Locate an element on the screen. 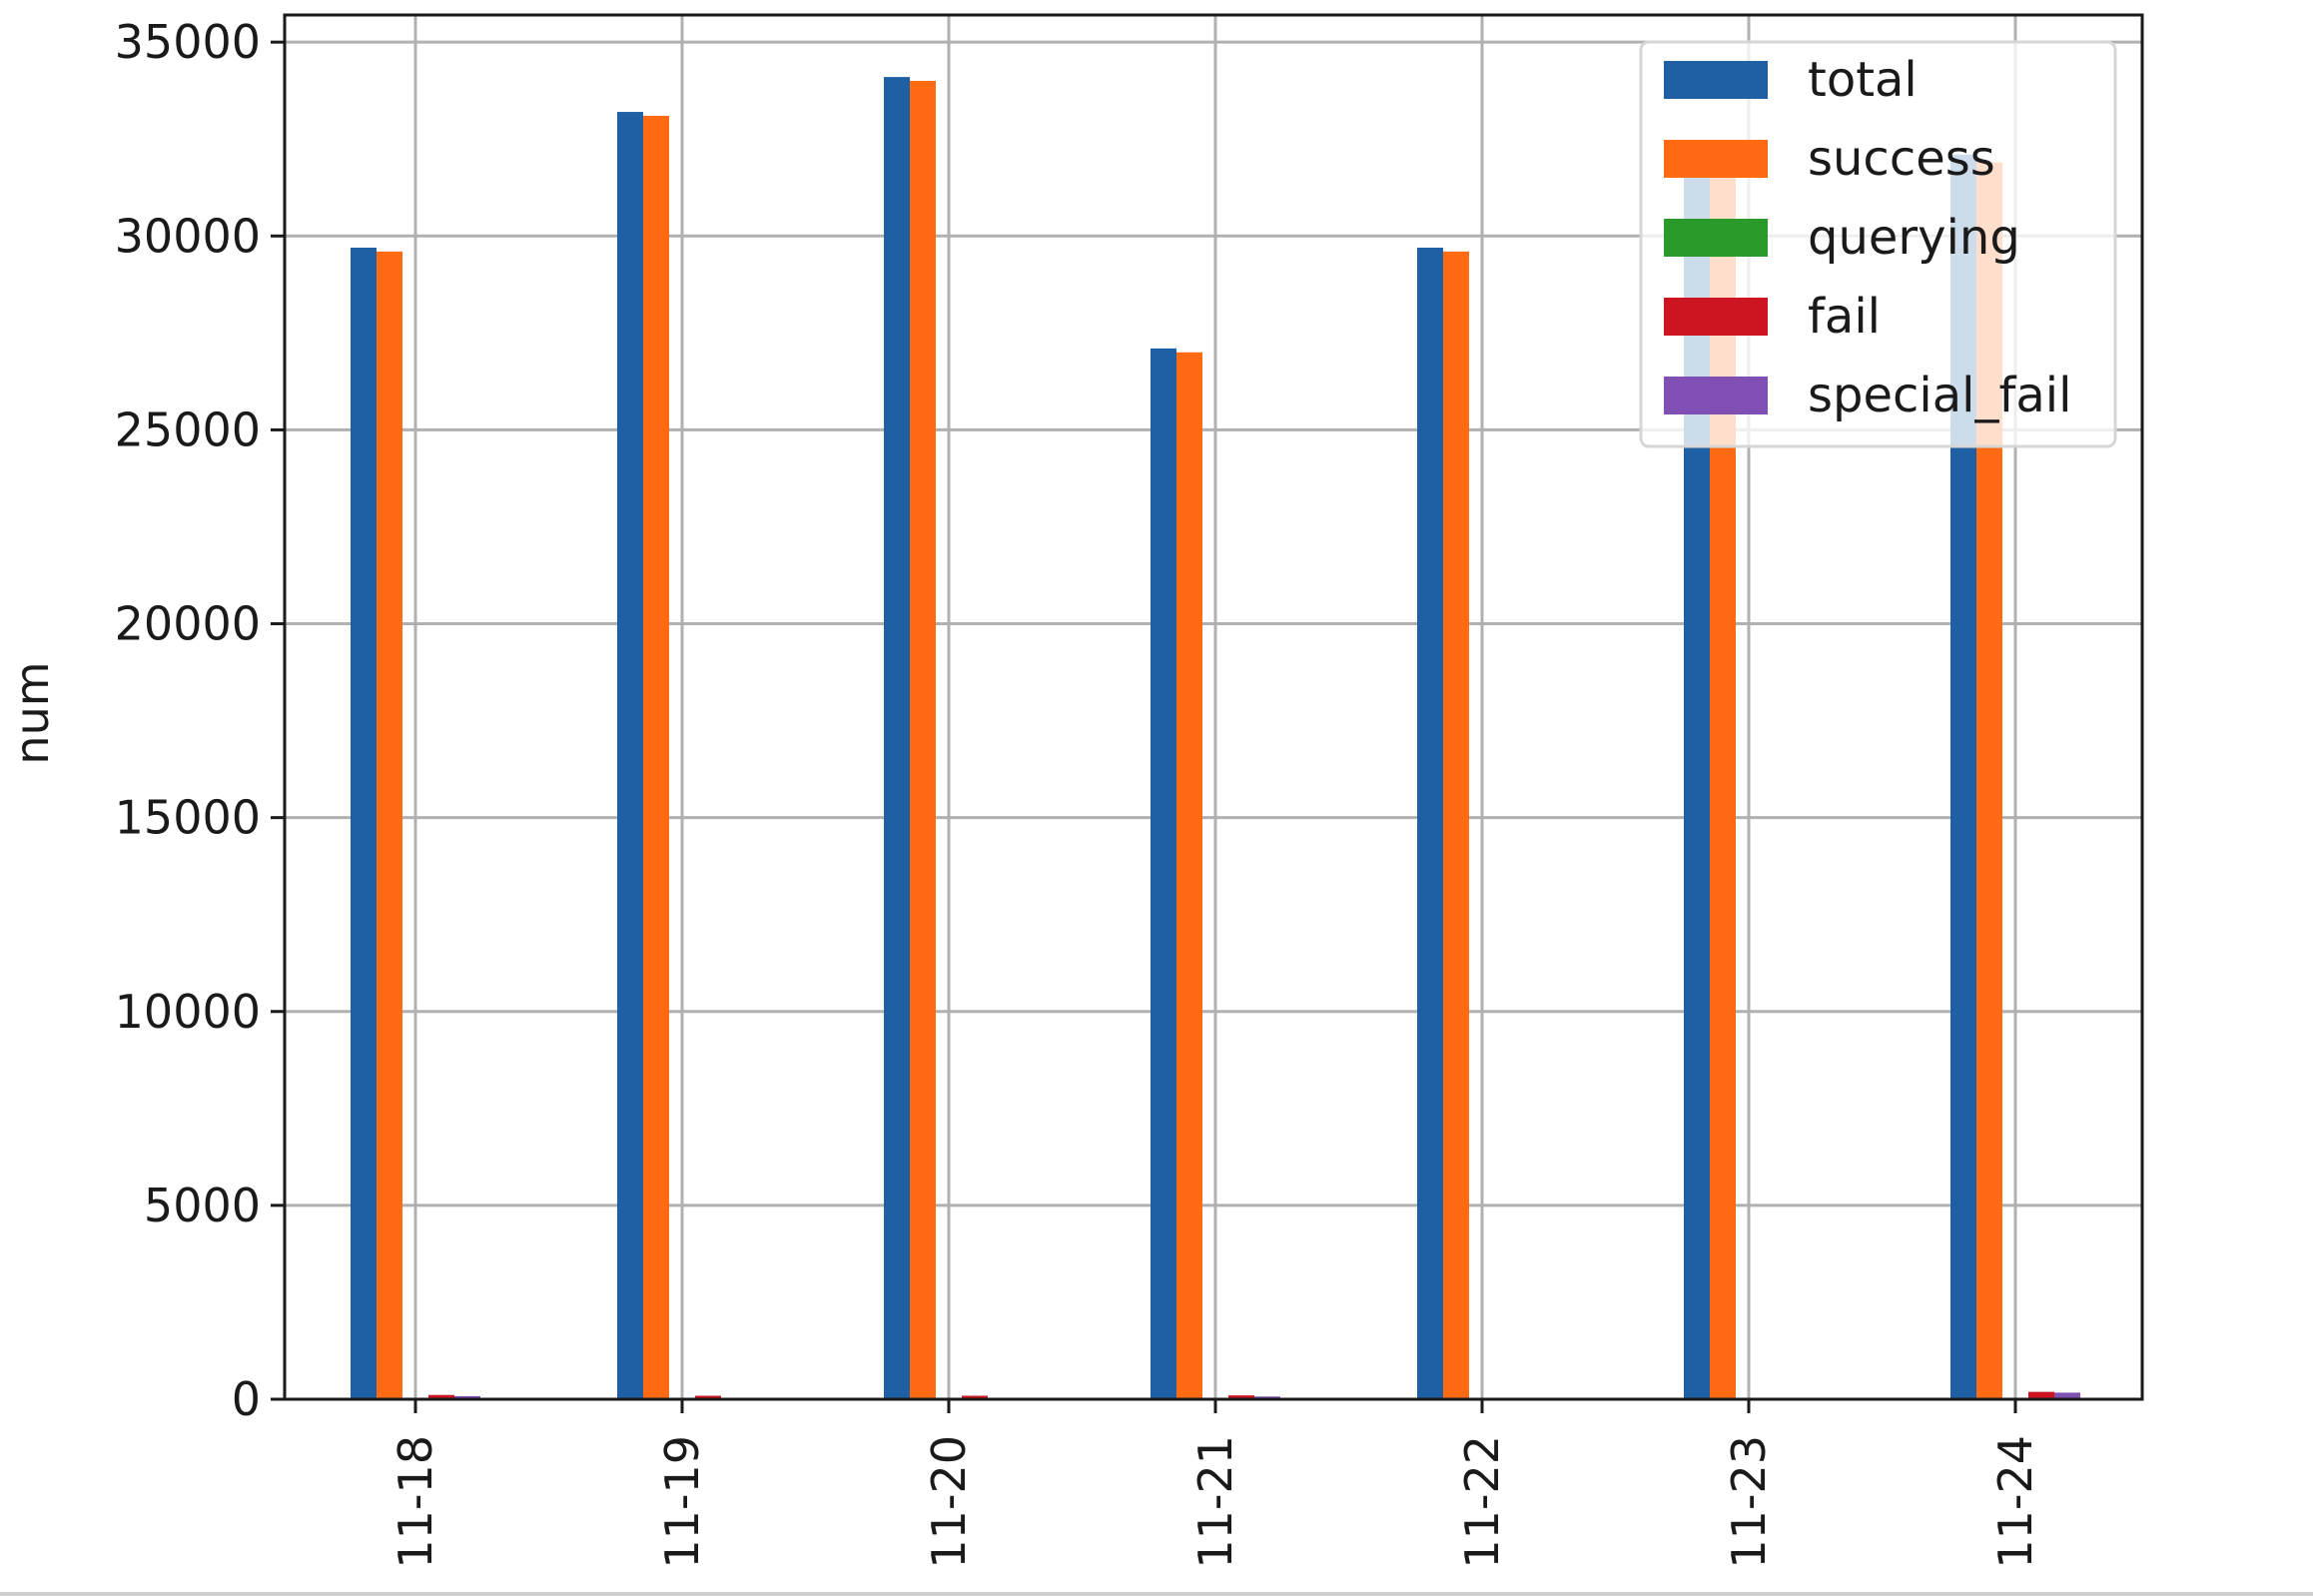 This screenshot has width=2313, height=1596. legend-label-success: success is located at coordinates (1901, 159).